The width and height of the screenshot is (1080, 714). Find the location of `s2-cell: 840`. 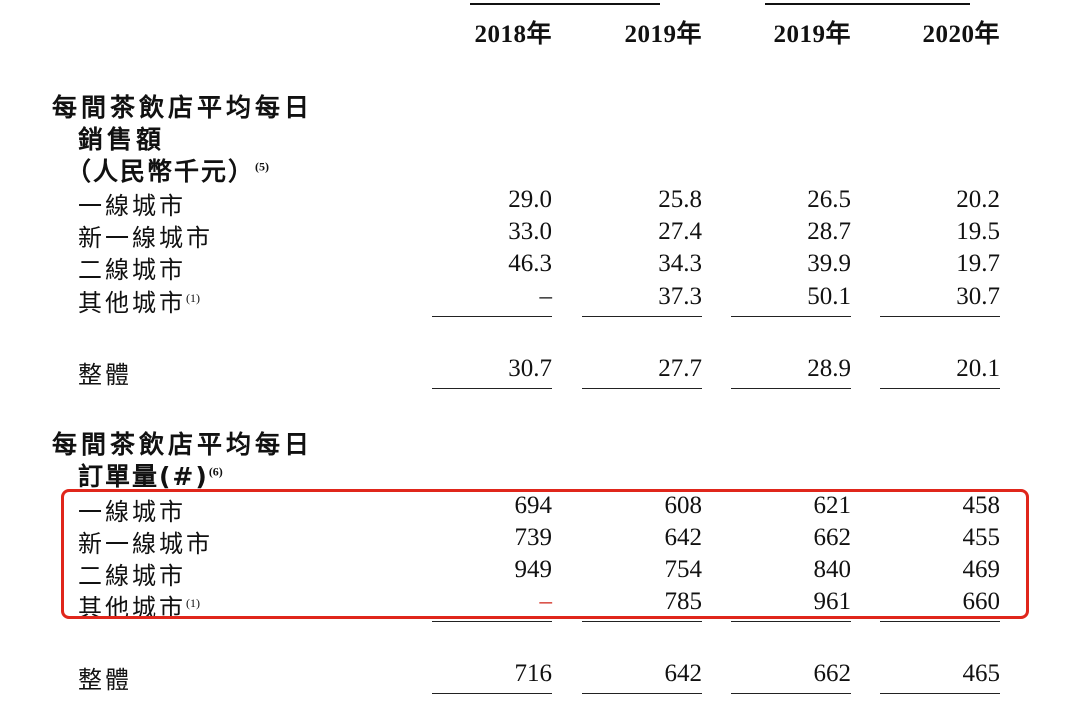

s2-cell: 840 is located at coordinates (832, 569).